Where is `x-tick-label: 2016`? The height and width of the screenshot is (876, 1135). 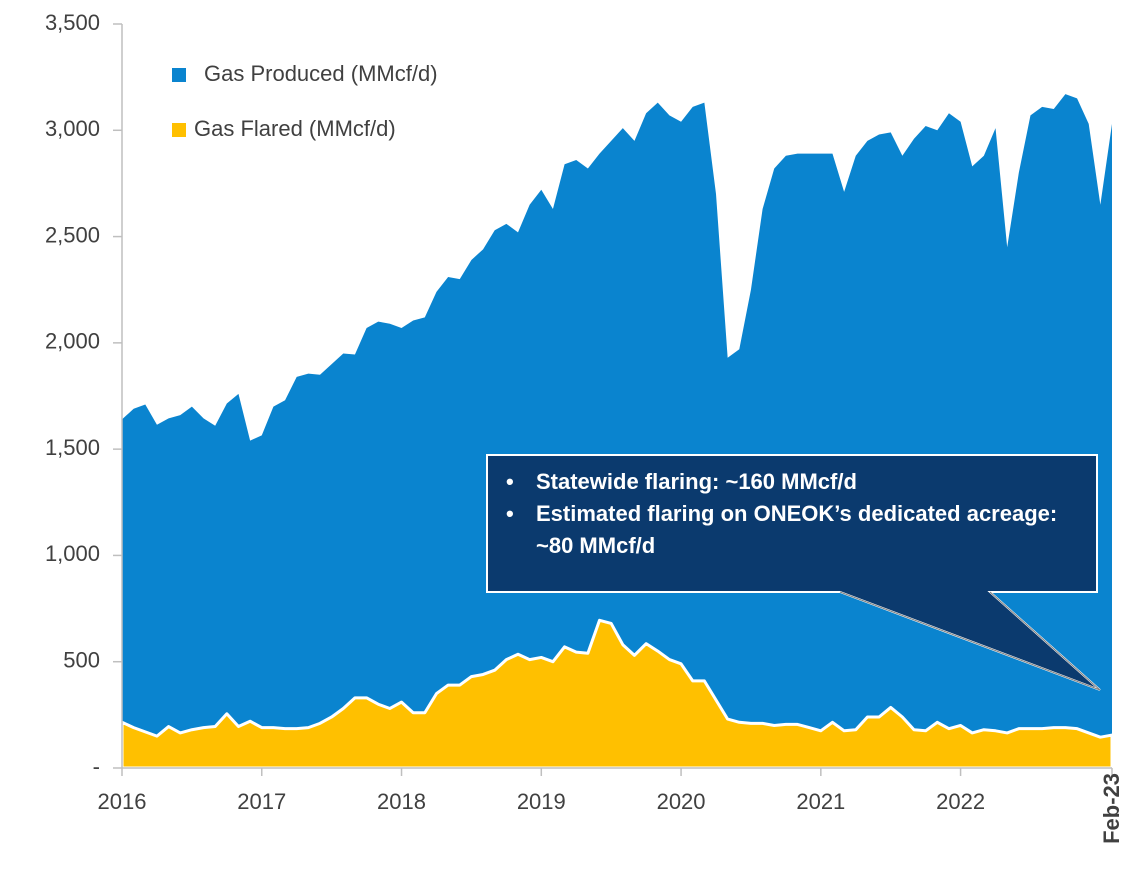
x-tick-label: 2016 is located at coordinates (122, 801).